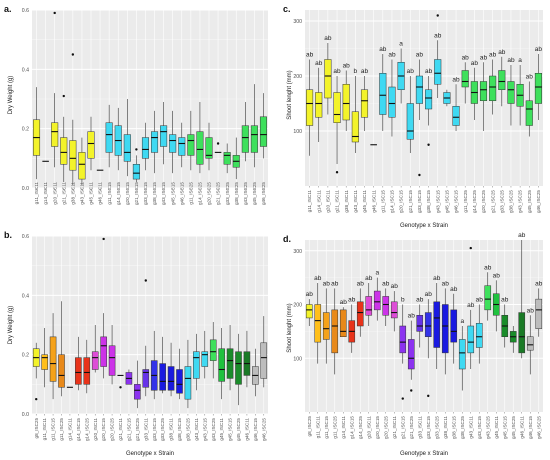 This screenshot has height=460, width=550. Describe the element at coordinates (529, 201) in the screenshot. I see `x-tick-label: g45_ISC25` at that location.